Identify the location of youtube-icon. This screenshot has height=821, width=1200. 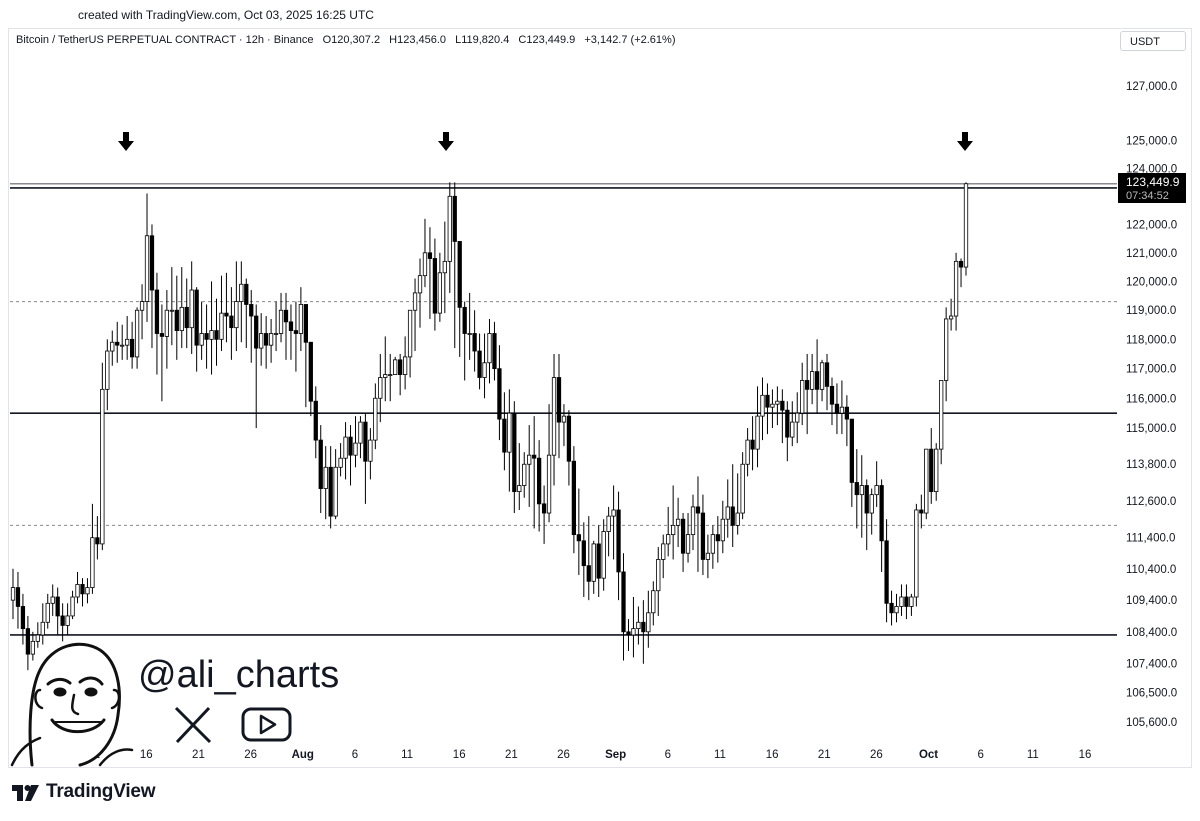
(266, 724).